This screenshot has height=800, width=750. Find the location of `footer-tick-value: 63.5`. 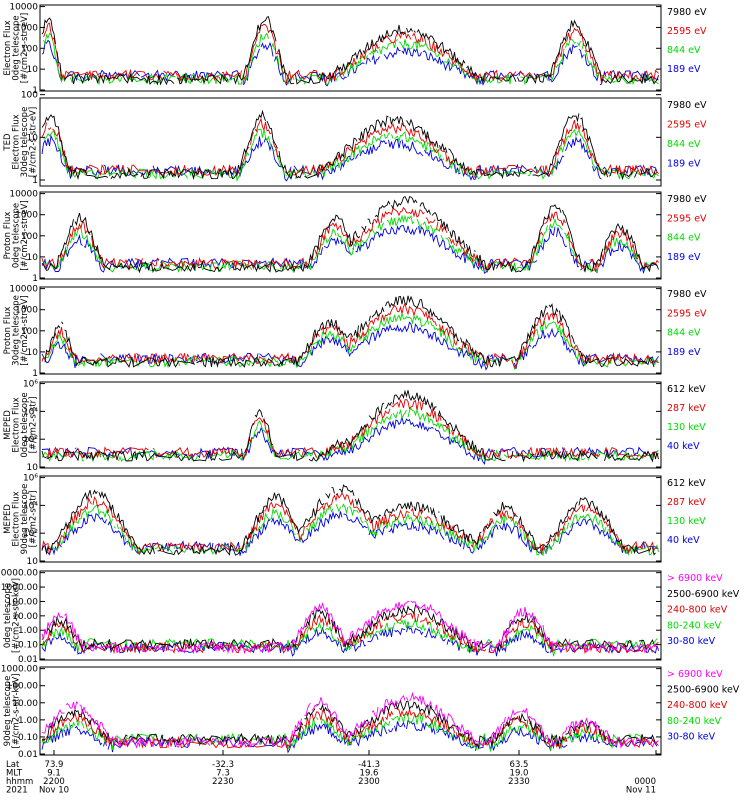

footer-tick-value: 63.5 is located at coordinates (519, 765).